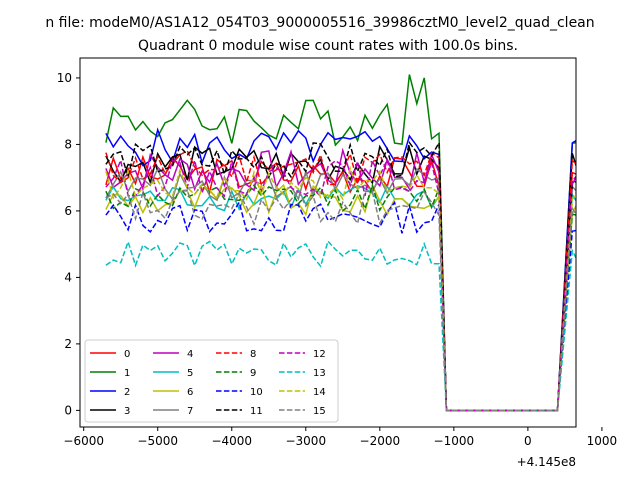 The height and width of the screenshot is (480, 640). I want to click on x-tick-label: −5000, so click(157, 441).